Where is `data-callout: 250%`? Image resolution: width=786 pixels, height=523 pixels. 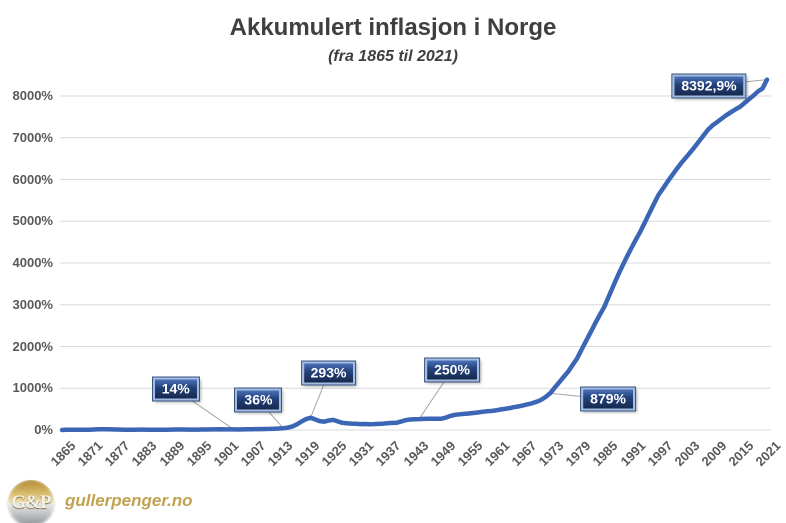
data-callout: 250% is located at coordinates (452, 370).